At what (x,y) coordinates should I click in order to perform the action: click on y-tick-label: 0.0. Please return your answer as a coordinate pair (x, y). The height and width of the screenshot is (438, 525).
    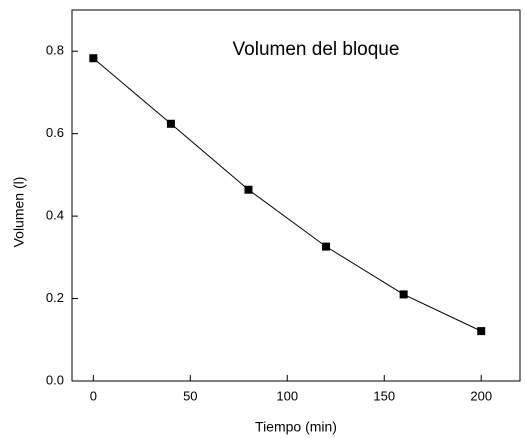
    Looking at the image, I should click on (55, 379).